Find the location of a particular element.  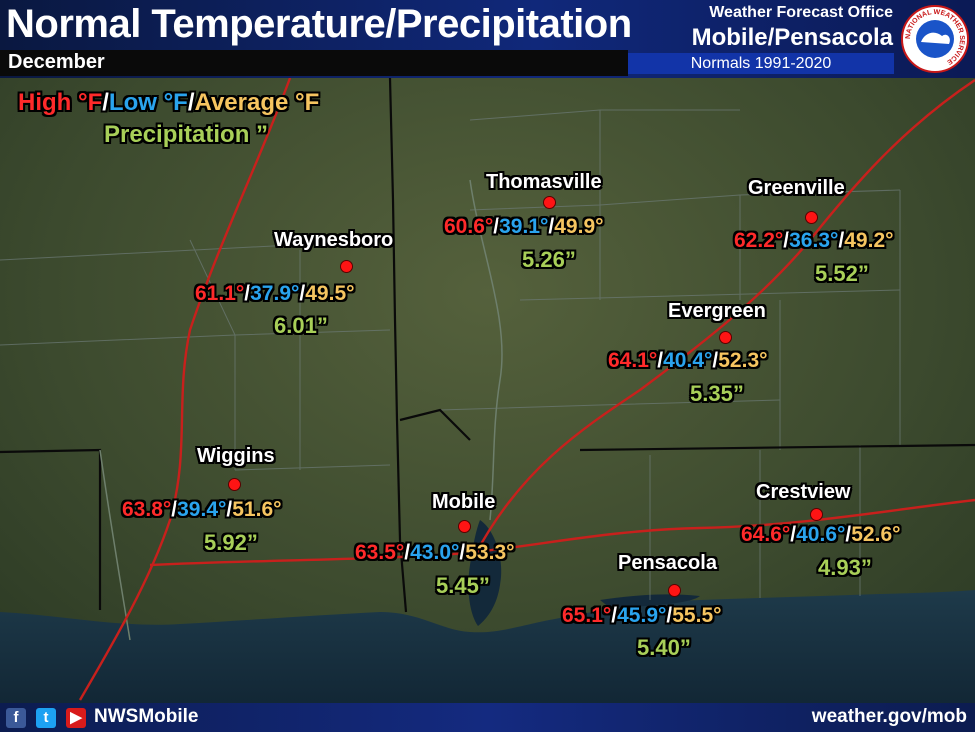

legend-temperature: High °F/Low °F/Average °F is located at coordinates (168, 103).